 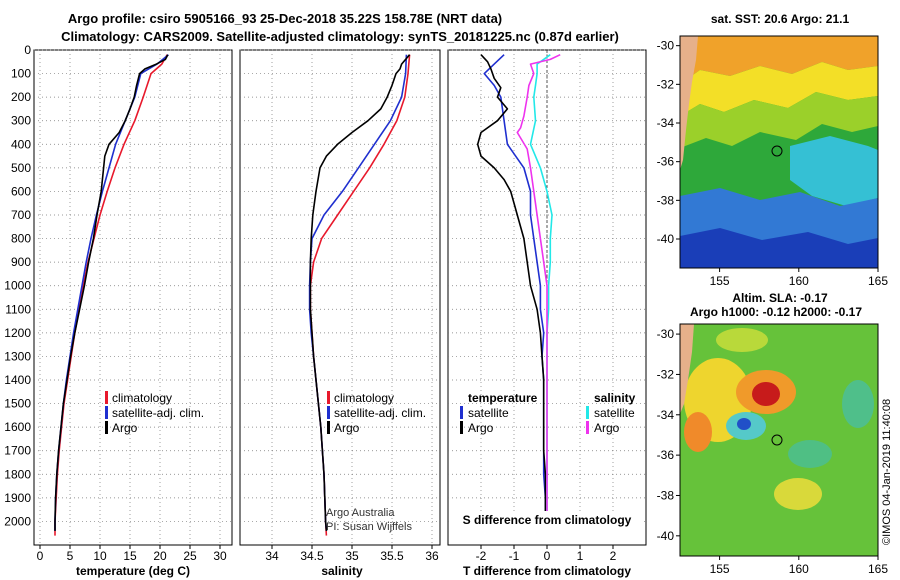 I want to click on series-line-t-argo, so click(x=511, y=292).